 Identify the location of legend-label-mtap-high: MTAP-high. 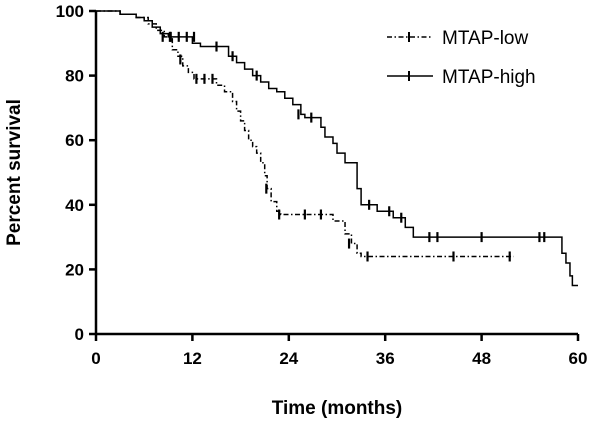
(489, 77).